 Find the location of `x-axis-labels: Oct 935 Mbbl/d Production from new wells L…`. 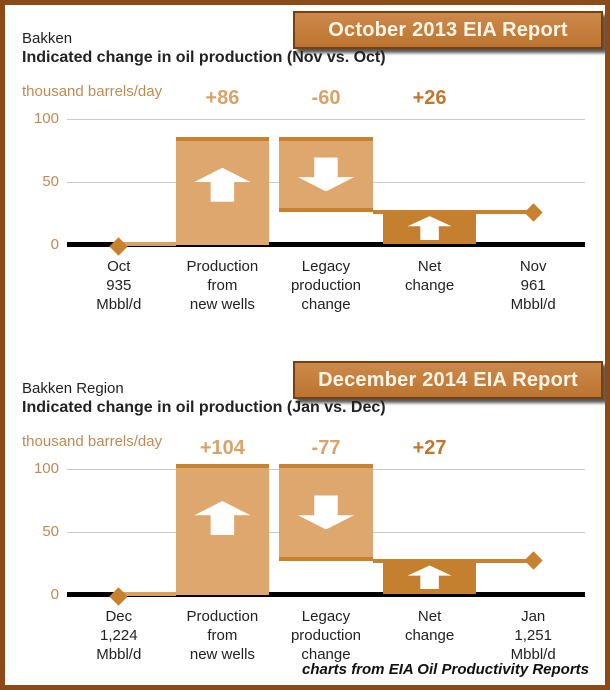

x-axis-labels: Oct 935 Mbbl/d Production from new wells L… is located at coordinates (326, 285).